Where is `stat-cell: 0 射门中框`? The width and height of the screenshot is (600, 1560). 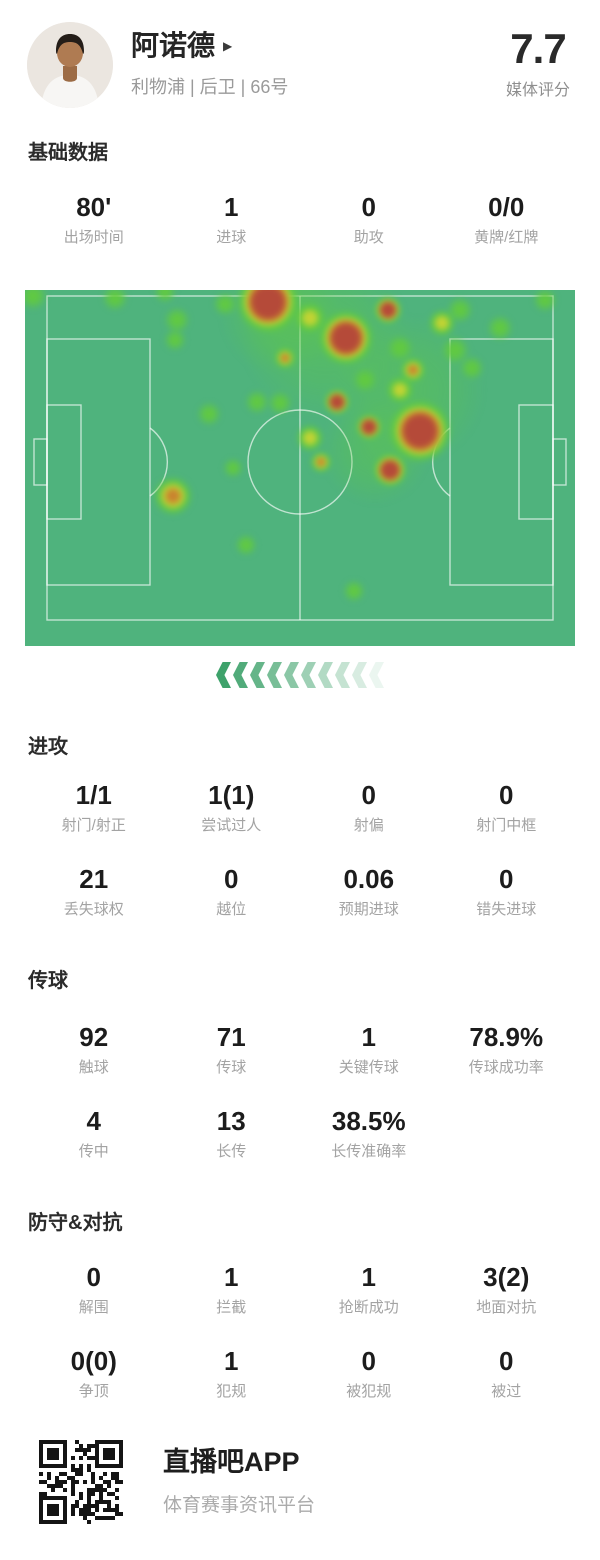
stat-cell: 0 射门中框 is located at coordinates (507, 808).